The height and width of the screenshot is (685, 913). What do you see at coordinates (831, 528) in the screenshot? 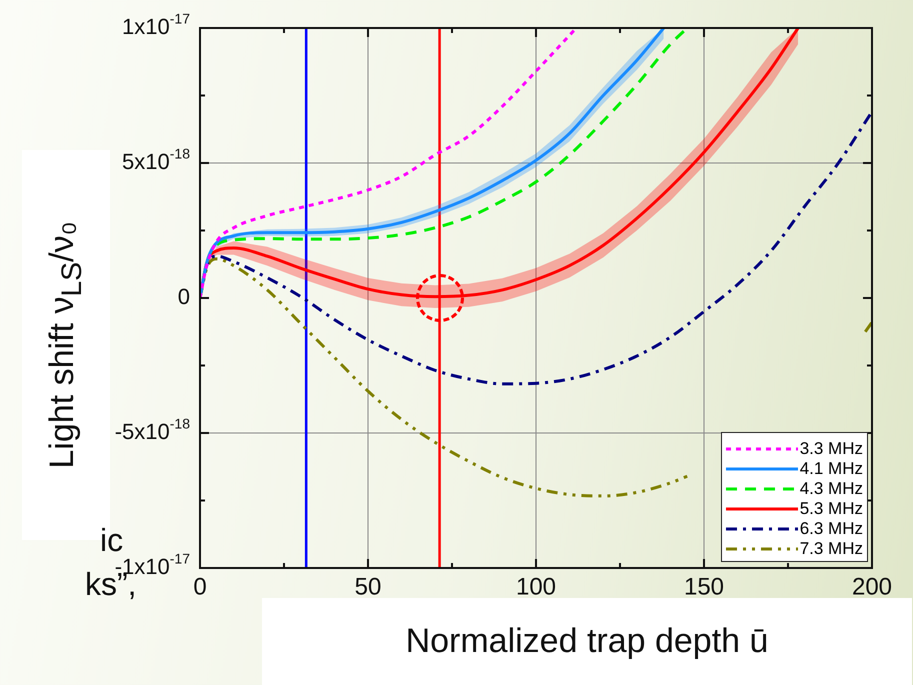
I see `legend-label: 6.3 MHz` at bounding box center [831, 528].